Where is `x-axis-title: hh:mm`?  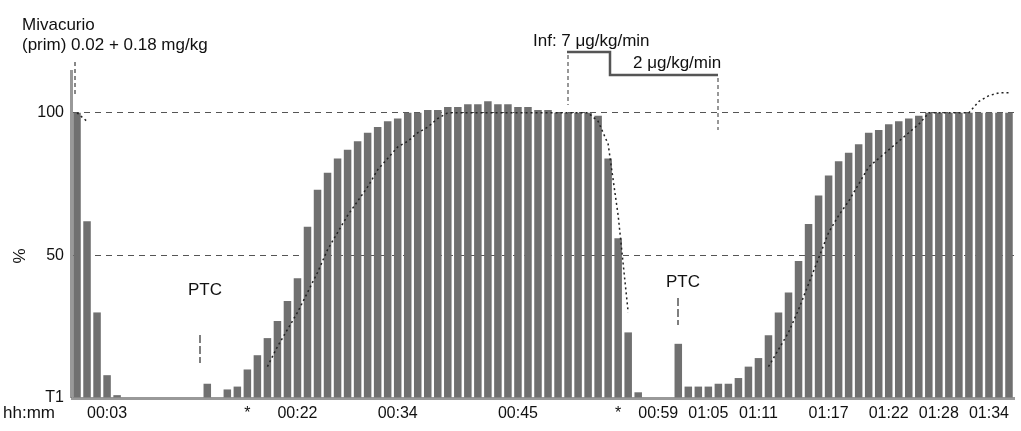
x-axis-title: hh:mm is located at coordinates (29, 413).